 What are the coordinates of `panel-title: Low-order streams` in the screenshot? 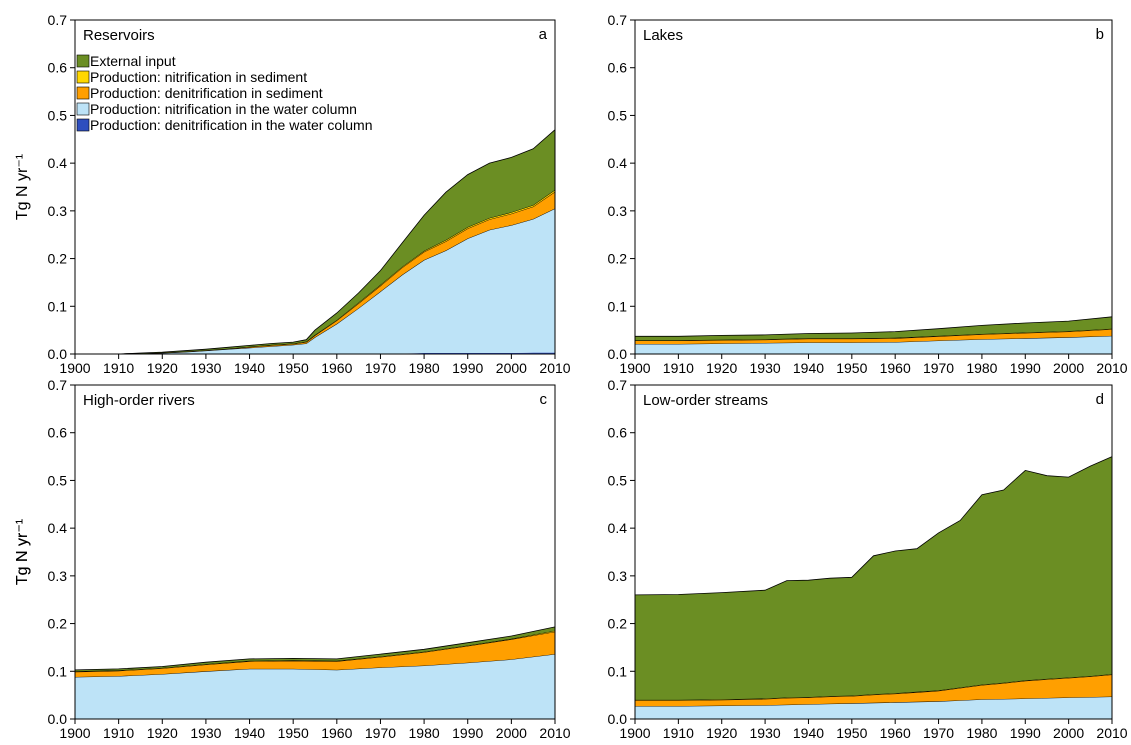 It's located at (705, 400).